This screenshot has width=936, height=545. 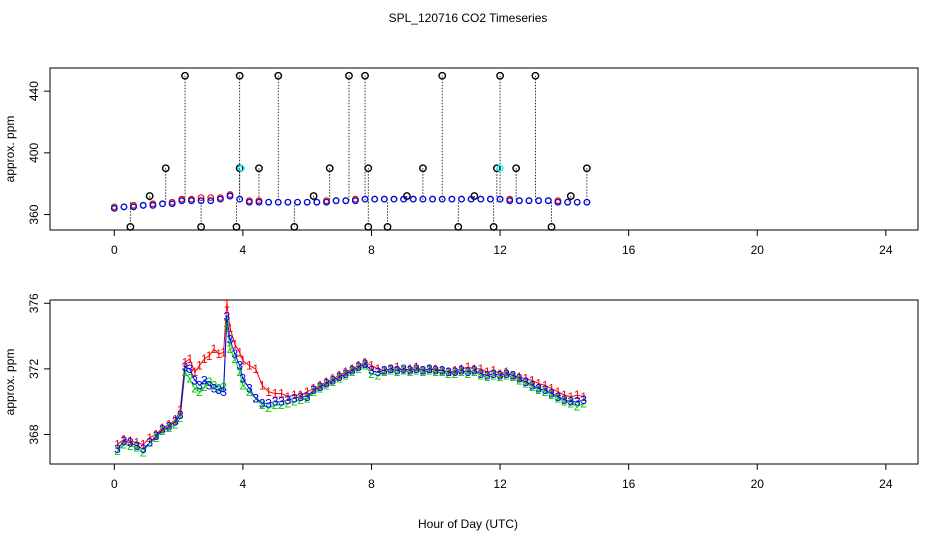 I want to click on x-tick-label: 12, so click(x=500, y=250).